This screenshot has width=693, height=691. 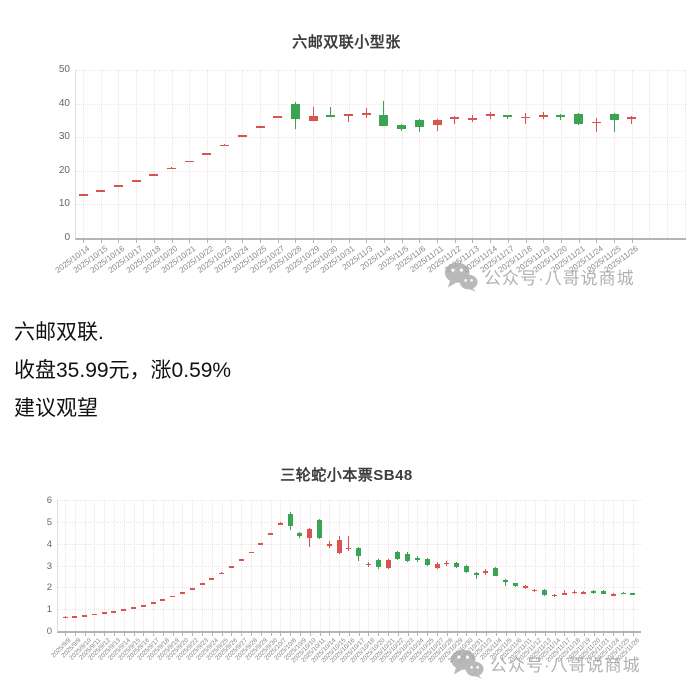 What do you see at coordinates (59, 332) in the screenshot?
I see `summary-name-line: 六邮双联.` at bounding box center [59, 332].